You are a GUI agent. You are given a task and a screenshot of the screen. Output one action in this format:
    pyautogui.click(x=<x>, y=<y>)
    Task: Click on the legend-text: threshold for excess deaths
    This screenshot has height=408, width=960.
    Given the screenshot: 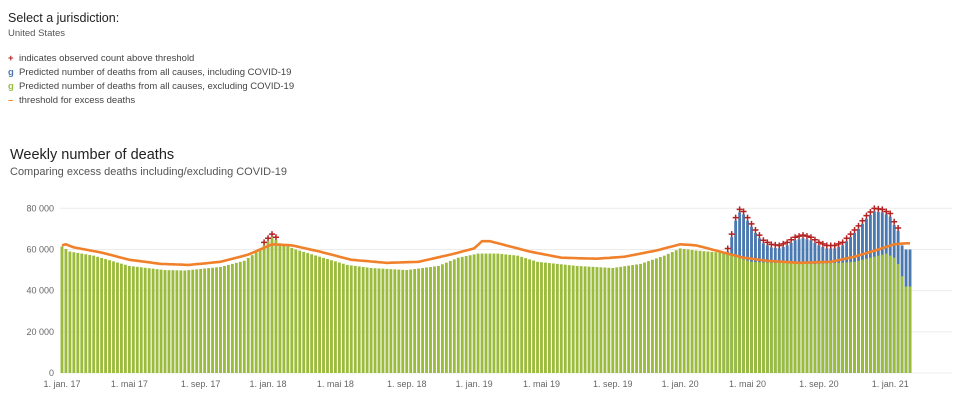 What is the action you would take?
    pyautogui.click(x=77, y=100)
    